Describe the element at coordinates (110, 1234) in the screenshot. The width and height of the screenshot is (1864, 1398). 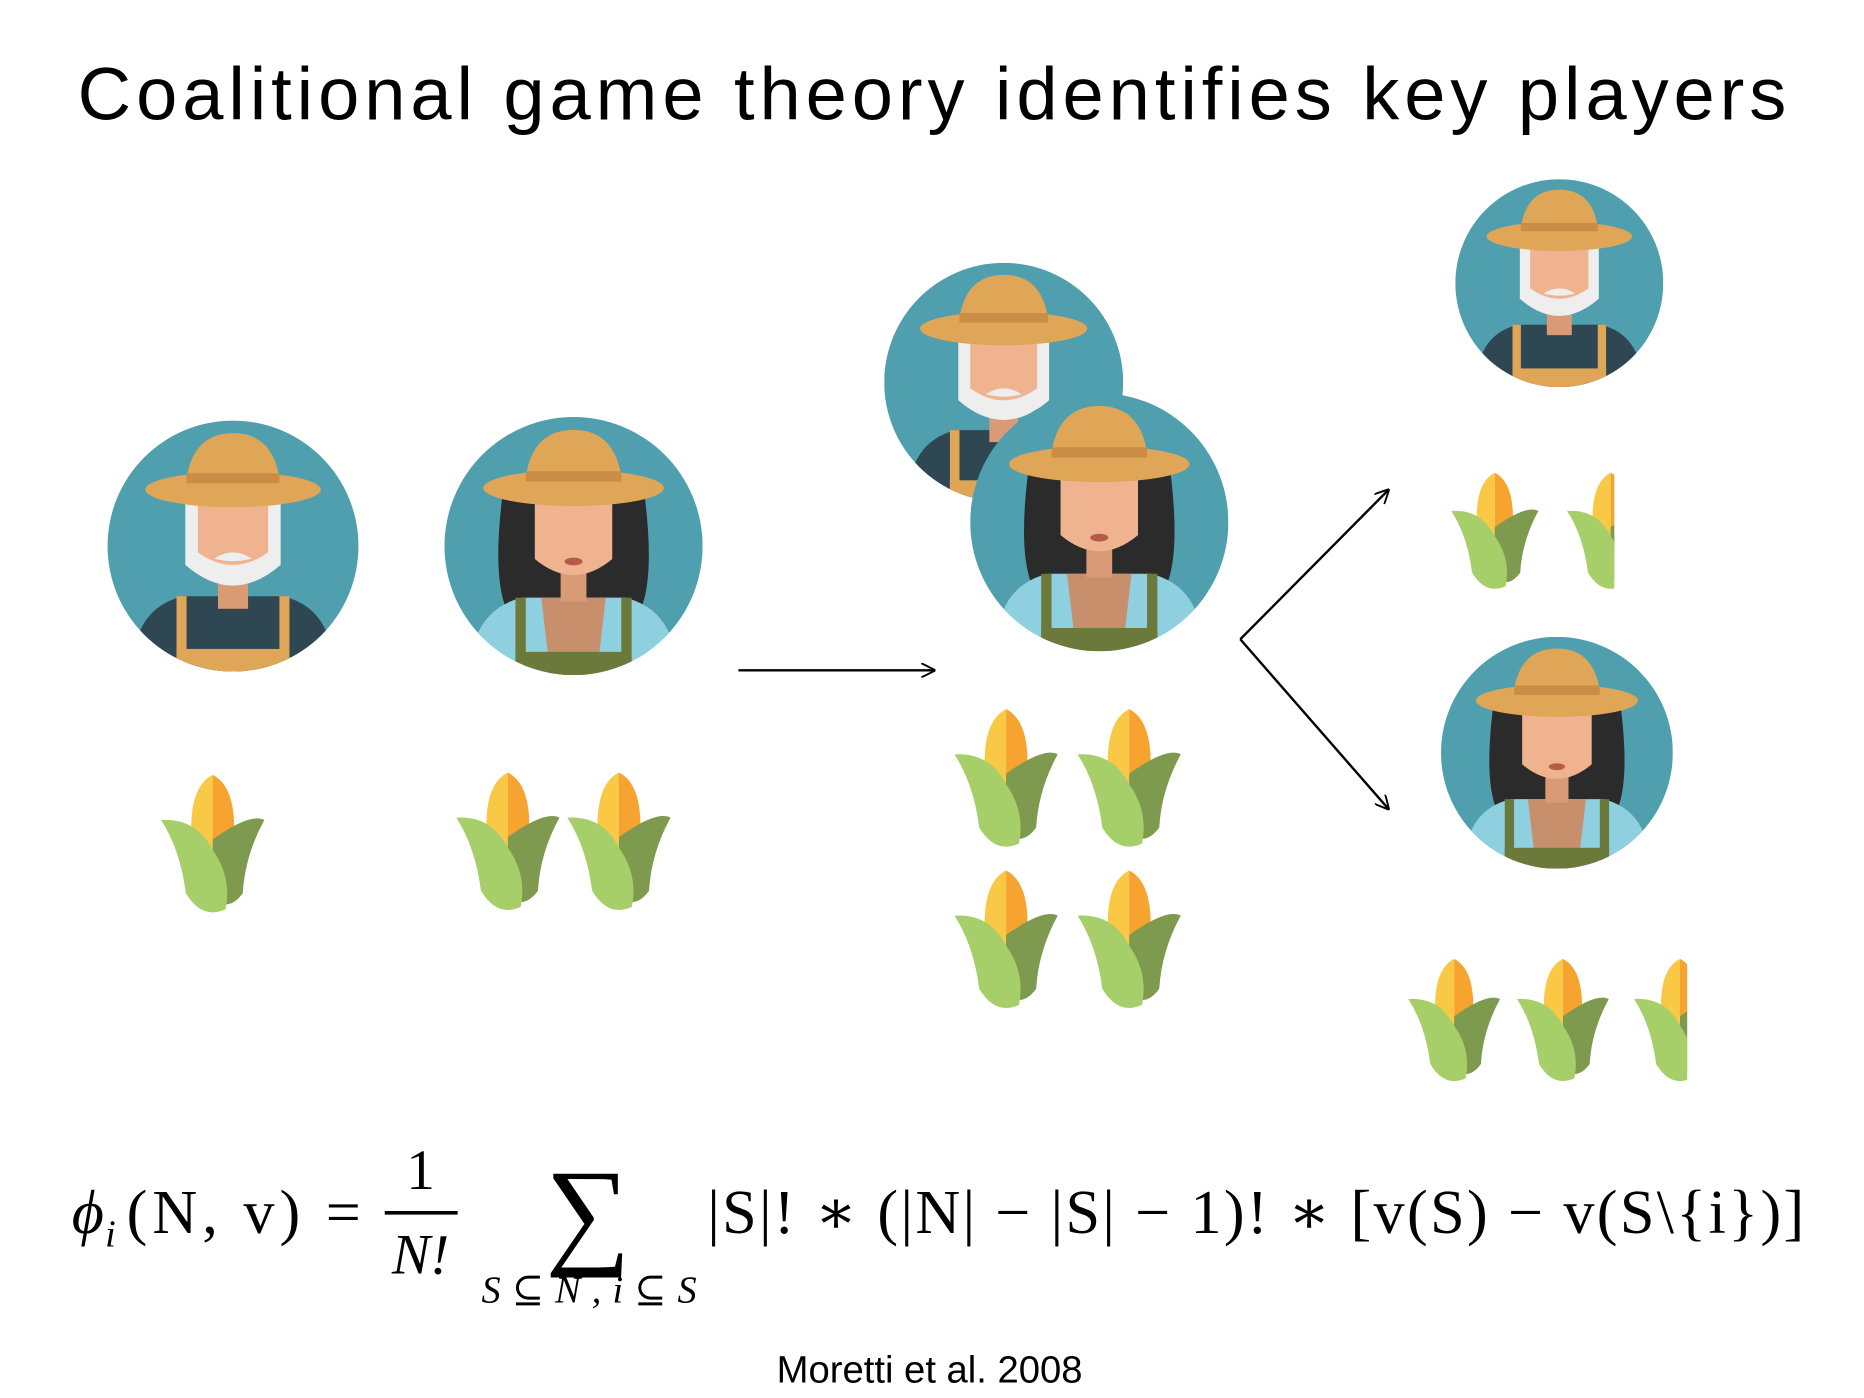
I see `formula-subscript: i` at that location.